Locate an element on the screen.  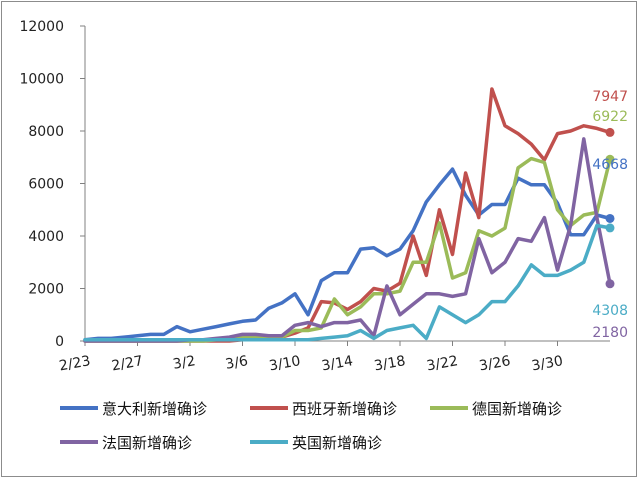
series-end-label-3: 2180 is located at coordinates (610, 333).